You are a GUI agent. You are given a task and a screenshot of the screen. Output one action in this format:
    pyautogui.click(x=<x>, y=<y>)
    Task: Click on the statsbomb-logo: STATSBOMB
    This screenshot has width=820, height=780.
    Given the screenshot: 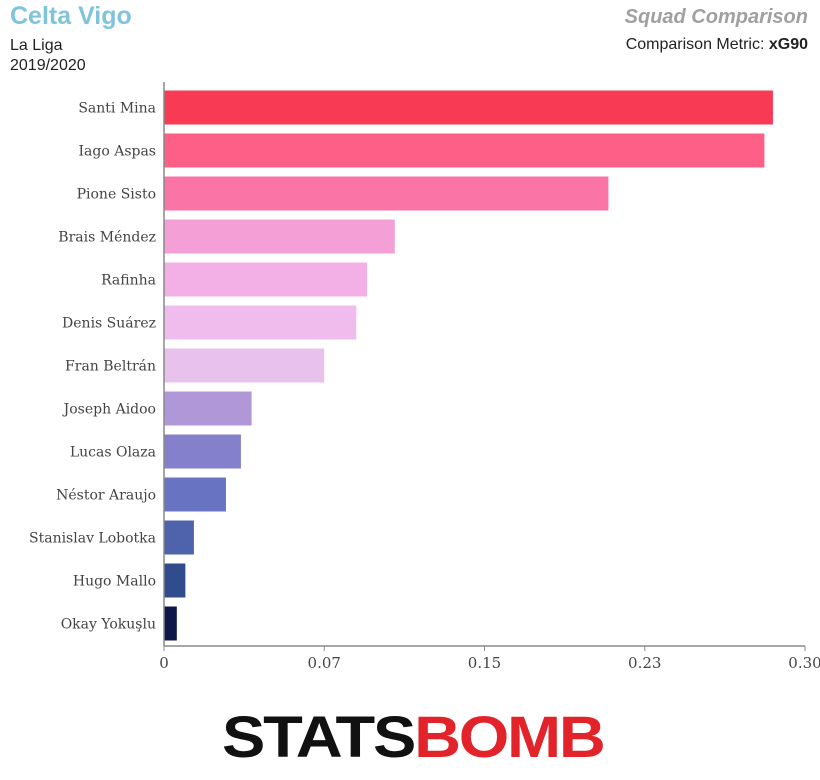 What is the action you would take?
    pyautogui.click(x=414, y=737)
    